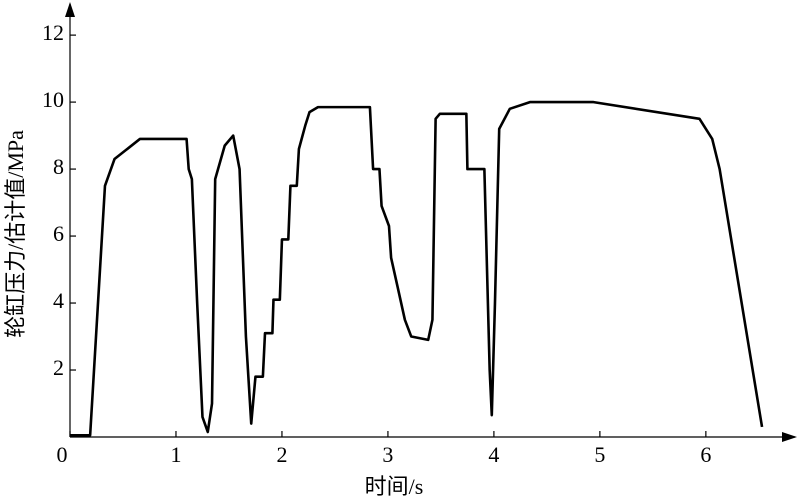 The width and height of the screenshot is (799, 503). What do you see at coordinates (387, 454) in the screenshot?
I see `x-tick-label: 3` at bounding box center [387, 454].